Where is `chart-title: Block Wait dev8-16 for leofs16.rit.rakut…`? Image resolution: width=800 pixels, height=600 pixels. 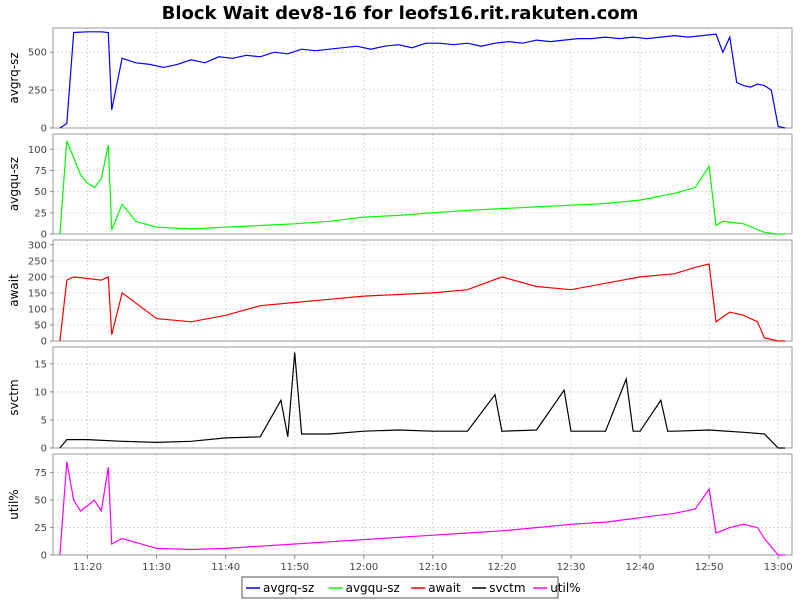
chart-title: Block Wait dev8-16 for leofs16.rit.rakut… is located at coordinates (400, 13).